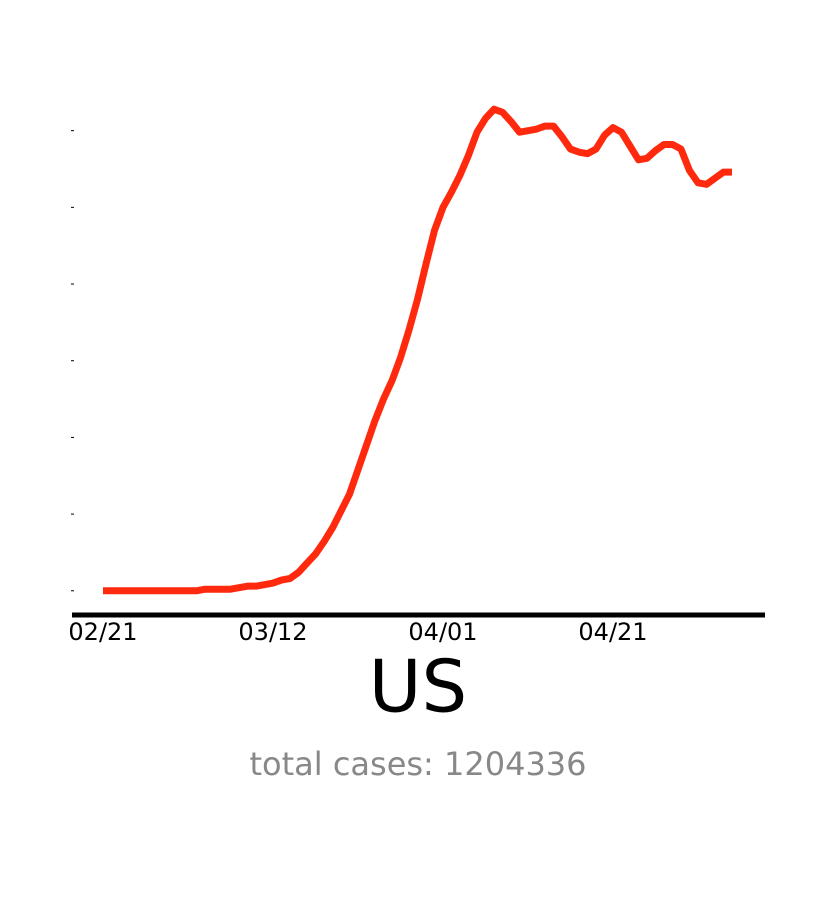 The height and width of the screenshot is (905, 828). Describe the element at coordinates (102, 632) in the screenshot. I see `x-tick-label: 02/21` at that location.